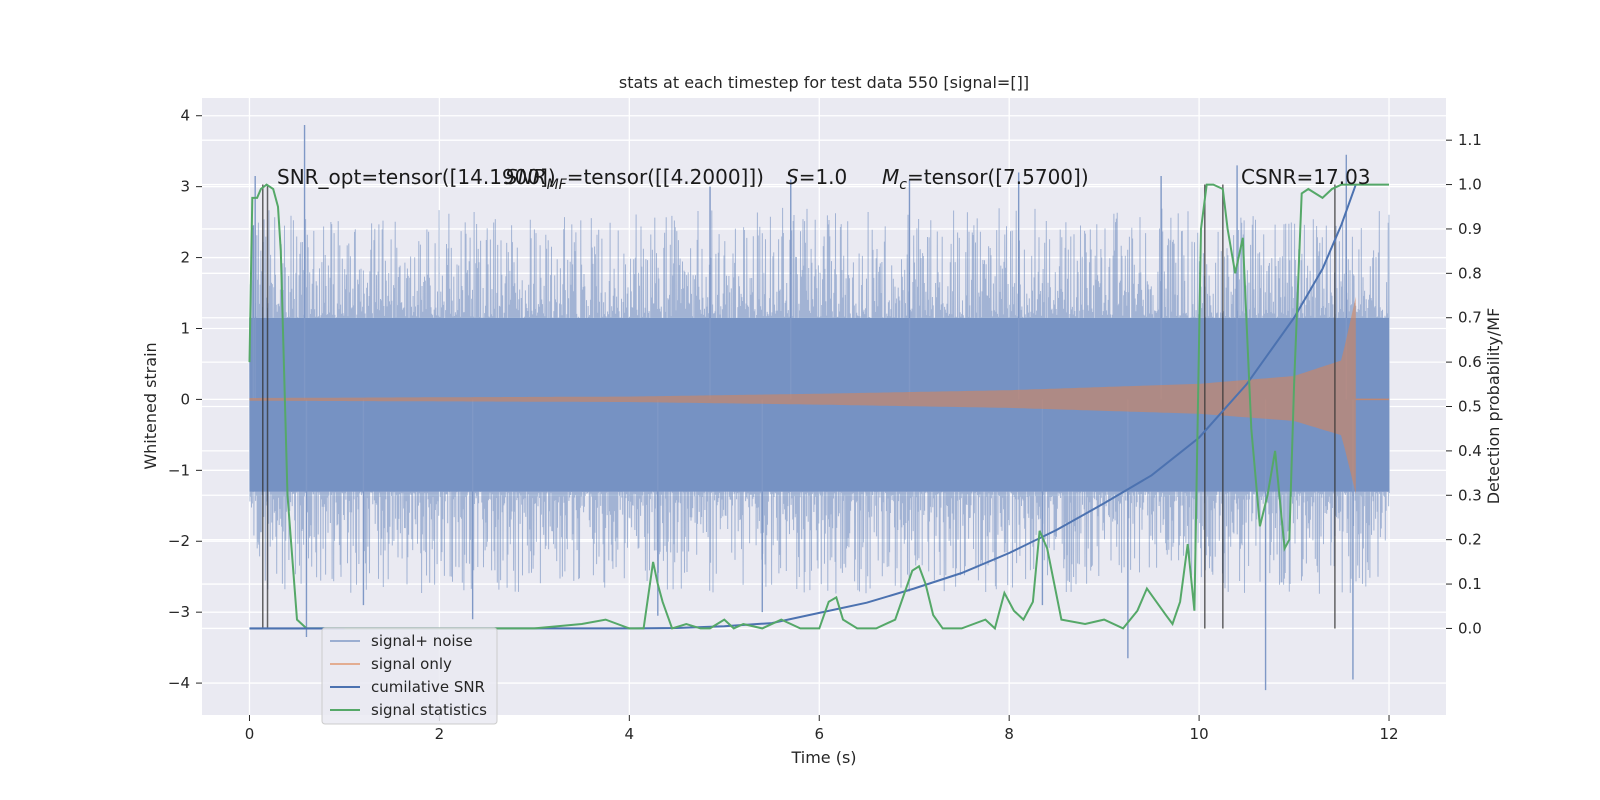 This screenshot has width=1600, height=800. What do you see at coordinates (1470, 362) in the screenshot?
I see `y-right-tick-label: 0.6` at bounding box center [1470, 362].